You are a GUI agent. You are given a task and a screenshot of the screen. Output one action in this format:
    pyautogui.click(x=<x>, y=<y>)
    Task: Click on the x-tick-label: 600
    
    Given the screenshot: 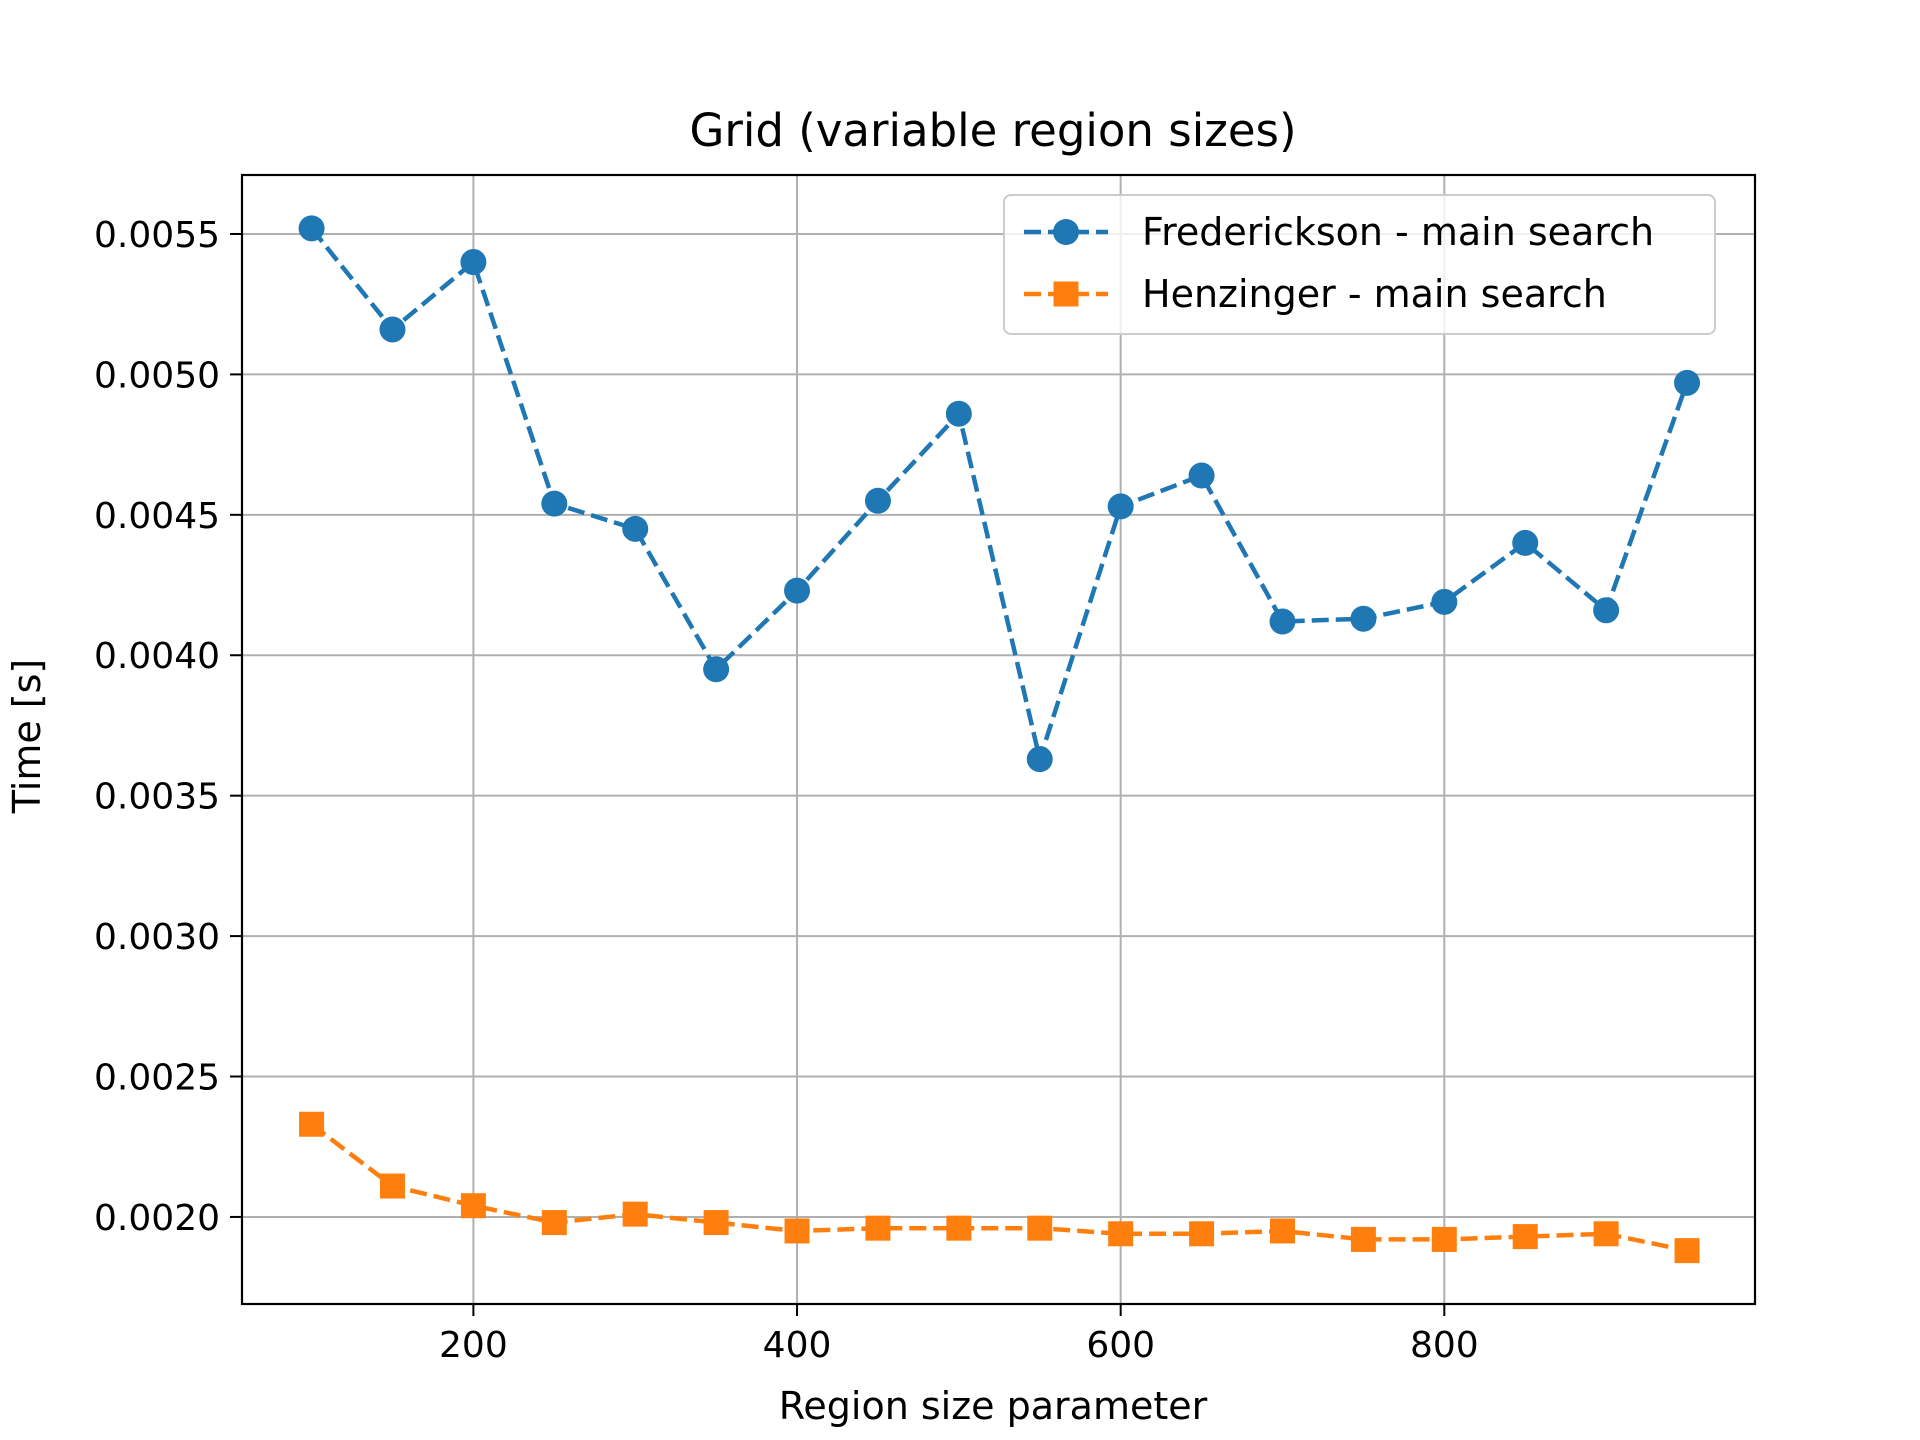 What is the action you would take?
    pyautogui.click(x=1120, y=1345)
    